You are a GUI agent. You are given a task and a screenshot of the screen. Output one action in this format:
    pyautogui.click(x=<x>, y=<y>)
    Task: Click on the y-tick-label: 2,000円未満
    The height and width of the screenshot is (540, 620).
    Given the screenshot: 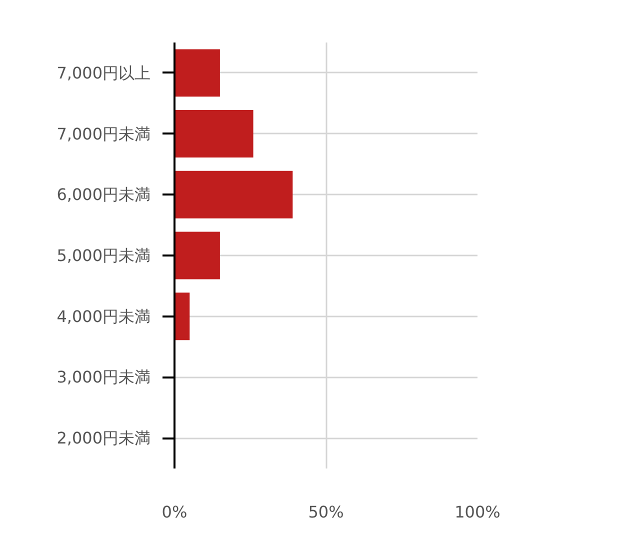 What is the action you would take?
    pyautogui.click(x=103, y=438)
    